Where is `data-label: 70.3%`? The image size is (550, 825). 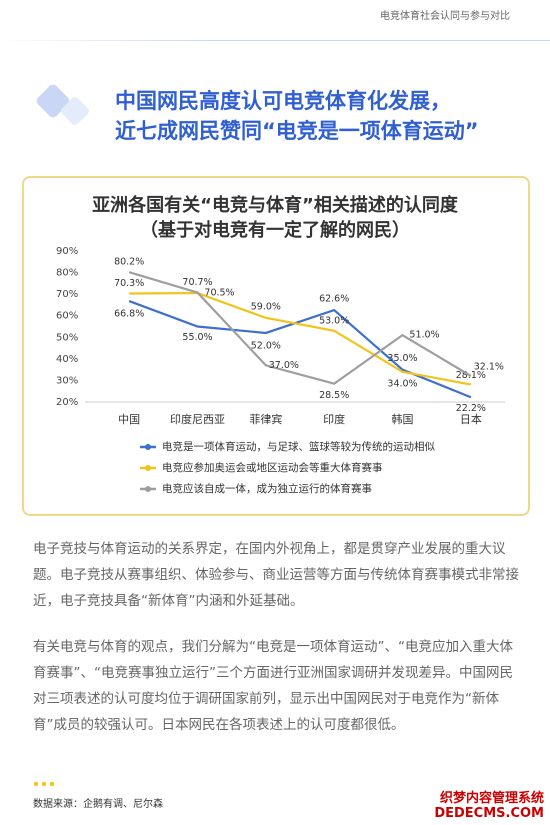 data-label: 70.3% is located at coordinates (129, 283).